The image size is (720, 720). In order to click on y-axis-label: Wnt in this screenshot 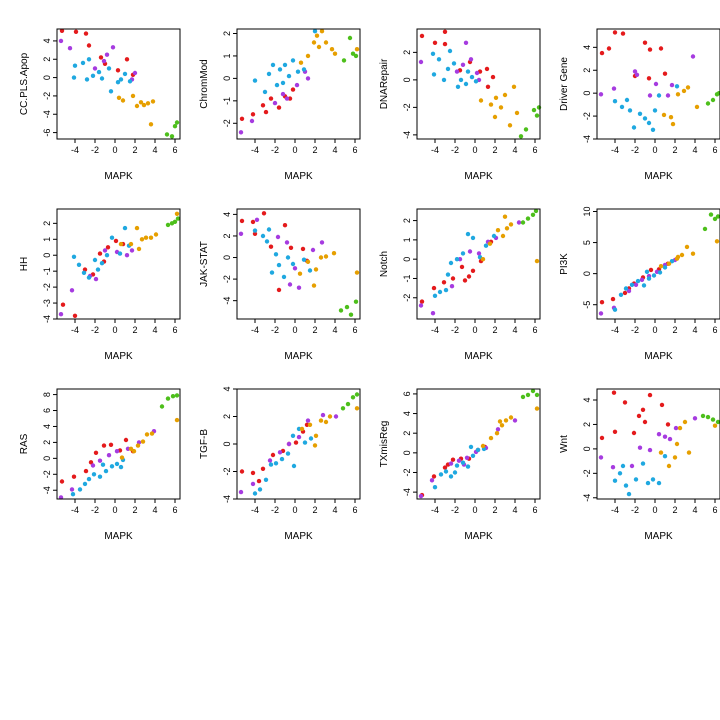, I will do `click(564, 444)`.